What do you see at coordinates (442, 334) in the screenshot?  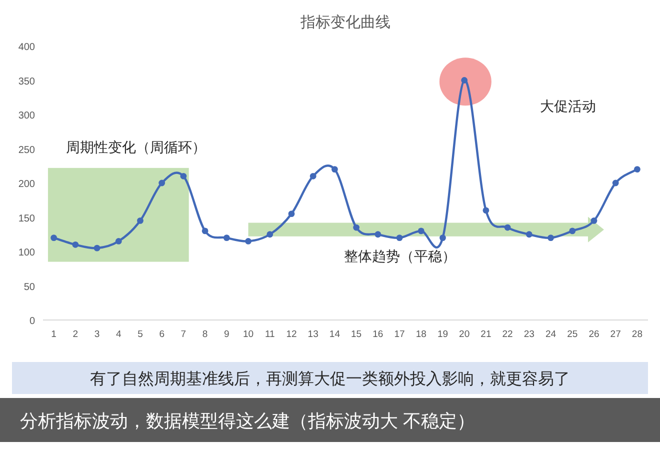 I see `x-tick-label: 19` at bounding box center [442, 334].